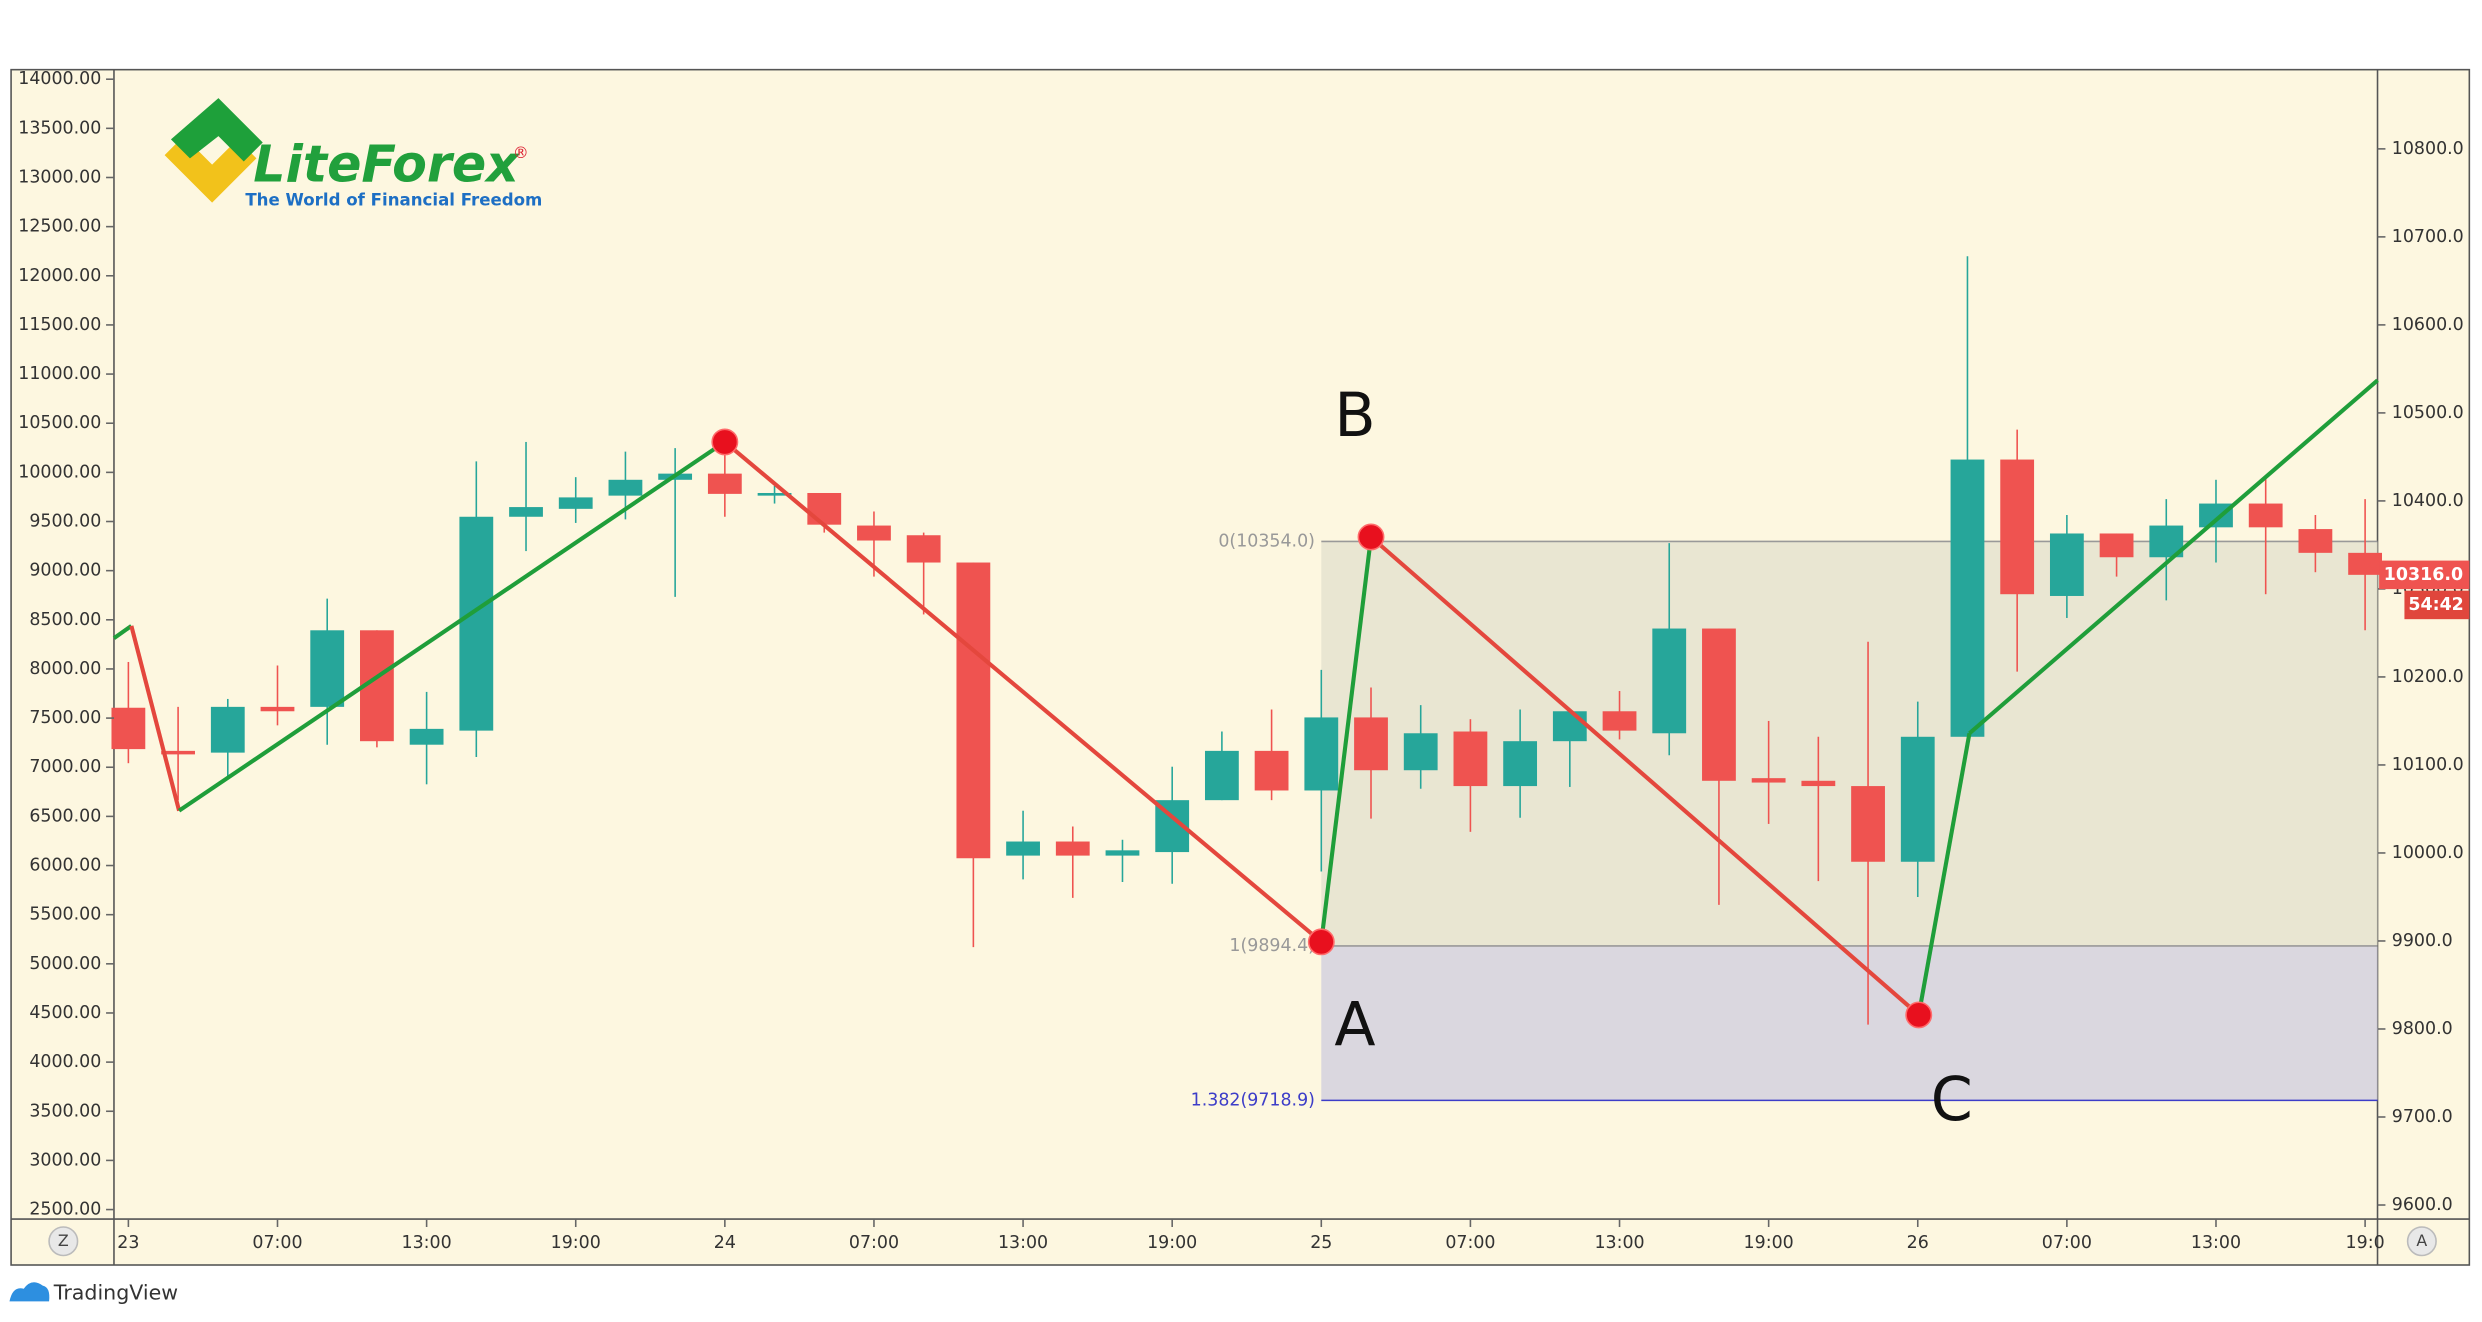 The image size is (2482, 1322). Describe the element at coordinates (2428, 501) in the screenshot. I see `y2-tick-label: 10400.0` at that location.